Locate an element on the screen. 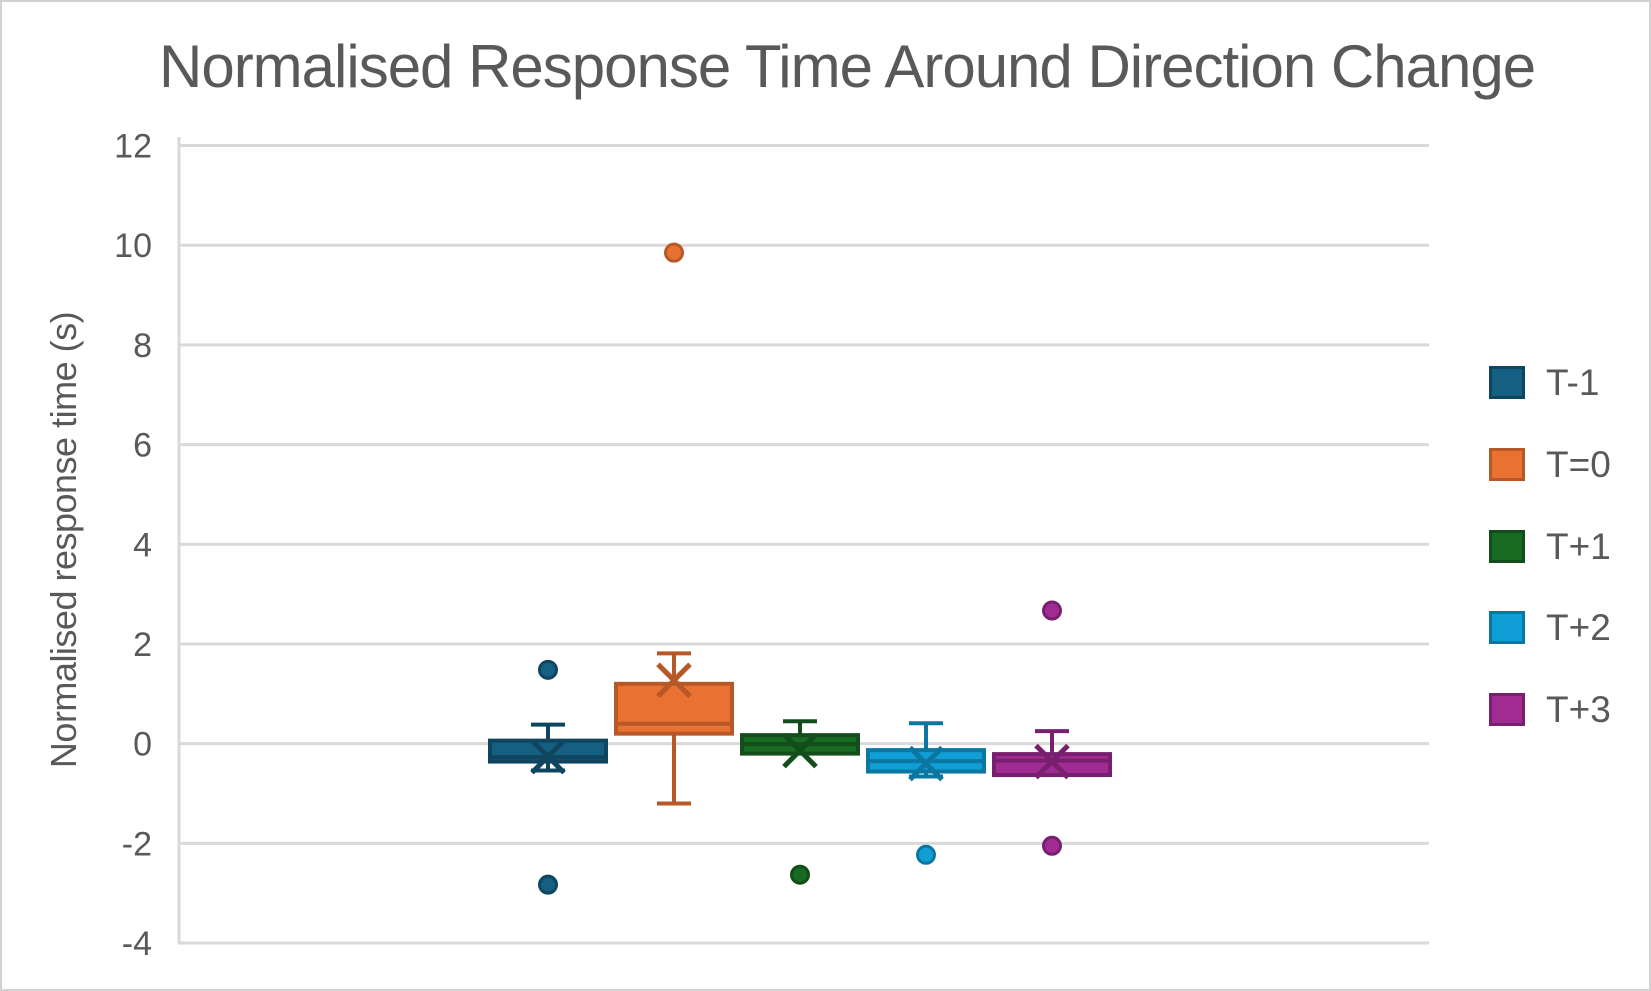  box-T=0 is located at coordinates (674, 708).